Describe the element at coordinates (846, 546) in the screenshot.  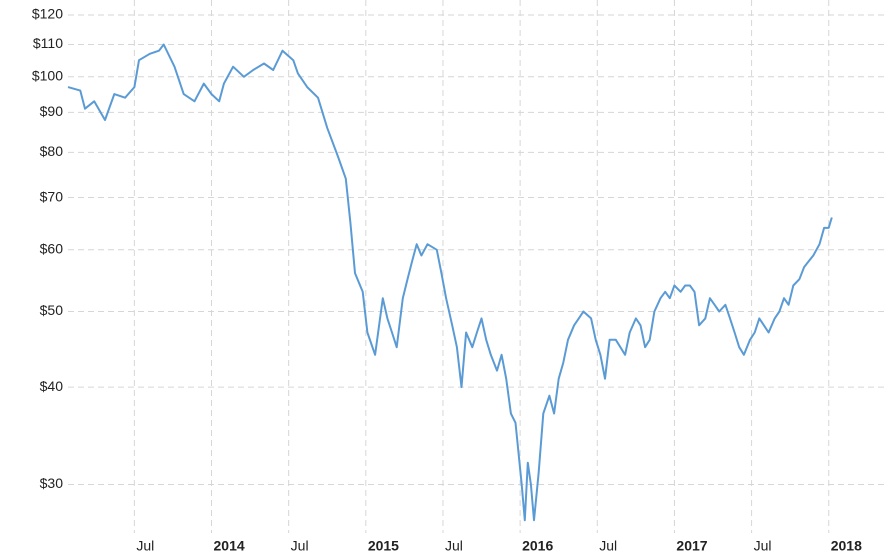
I see `x-tick-label: 2018` at that location.